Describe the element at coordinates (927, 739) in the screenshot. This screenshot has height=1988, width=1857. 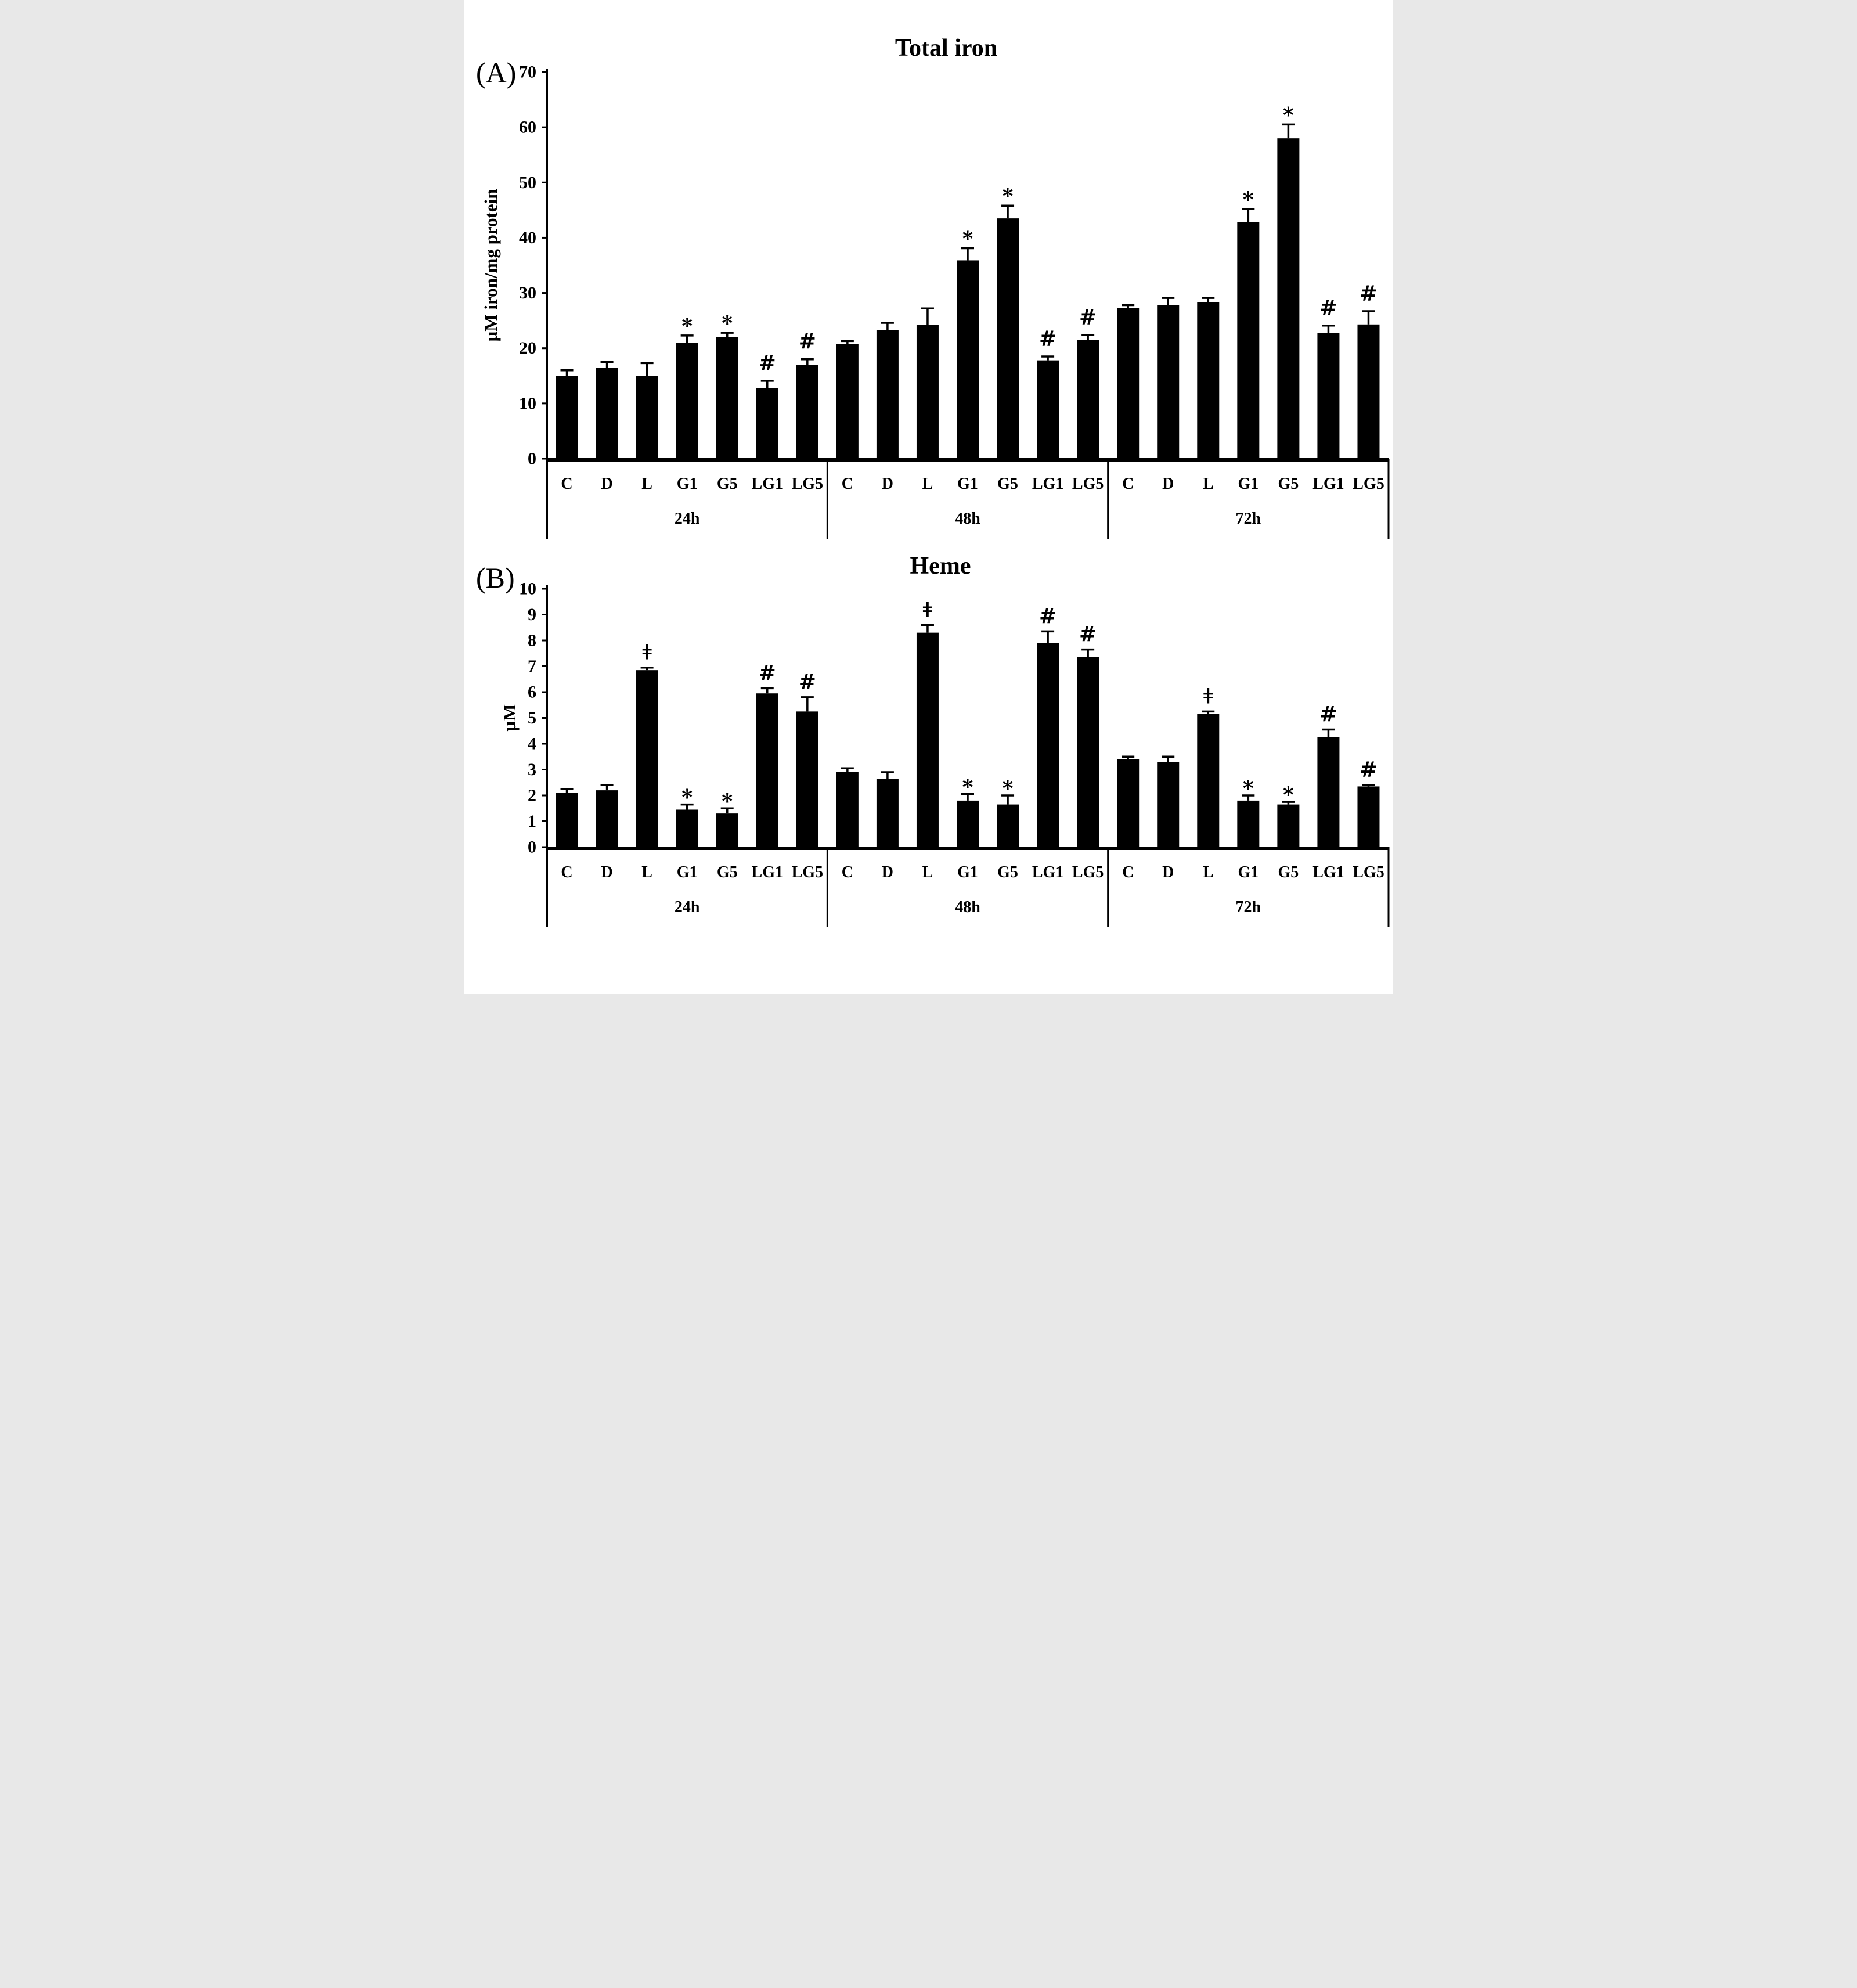
I see `bar-L-48h` at that location.